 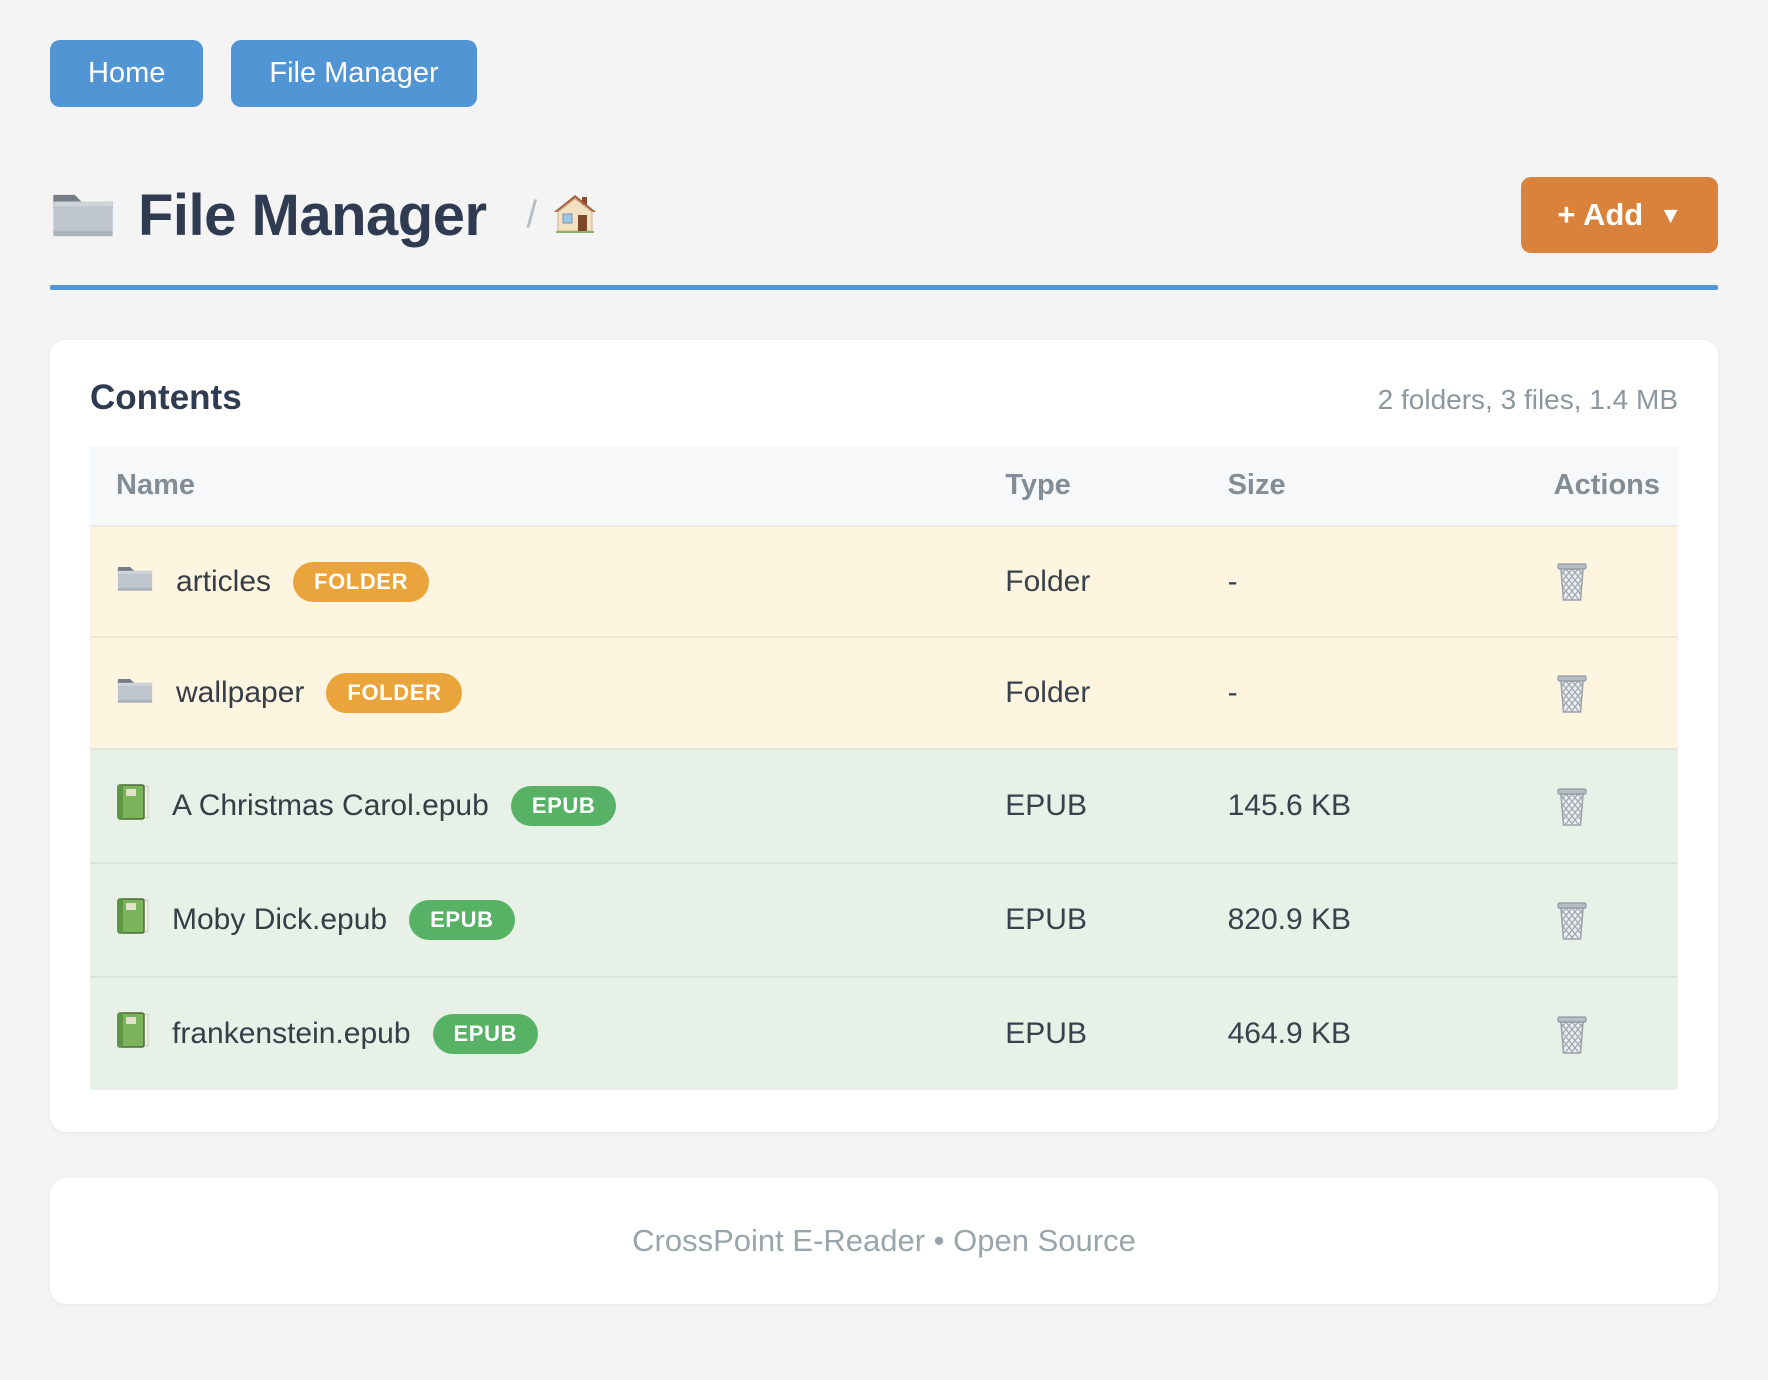 What do you see at coordinates (1352, 919) in the screenshot?
I see `file-size: 820.9 KB` at bounding box center [1352, 919].